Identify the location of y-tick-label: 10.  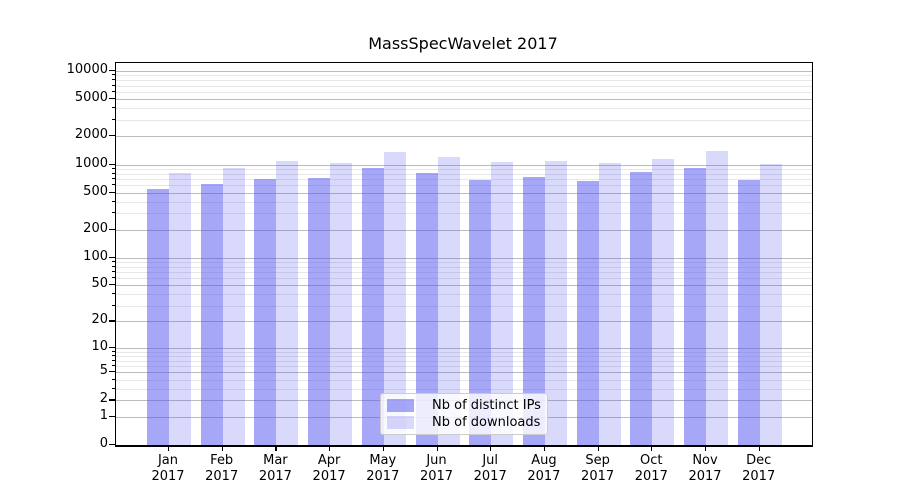
(99, 346).